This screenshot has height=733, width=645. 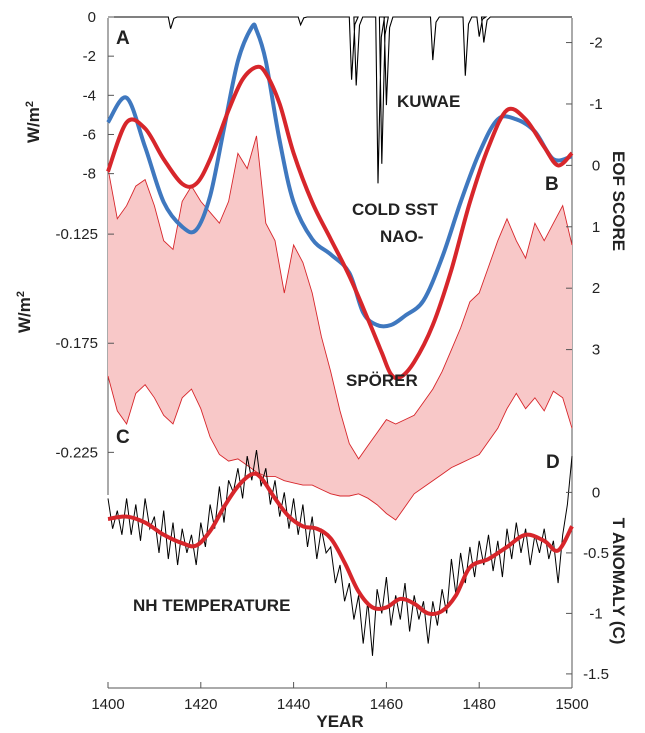 What do you see at coordinates (76, 452) in the screenshot?
I see `panel-c-y-tick-label: -0.225` at bounding box center [76, 452].